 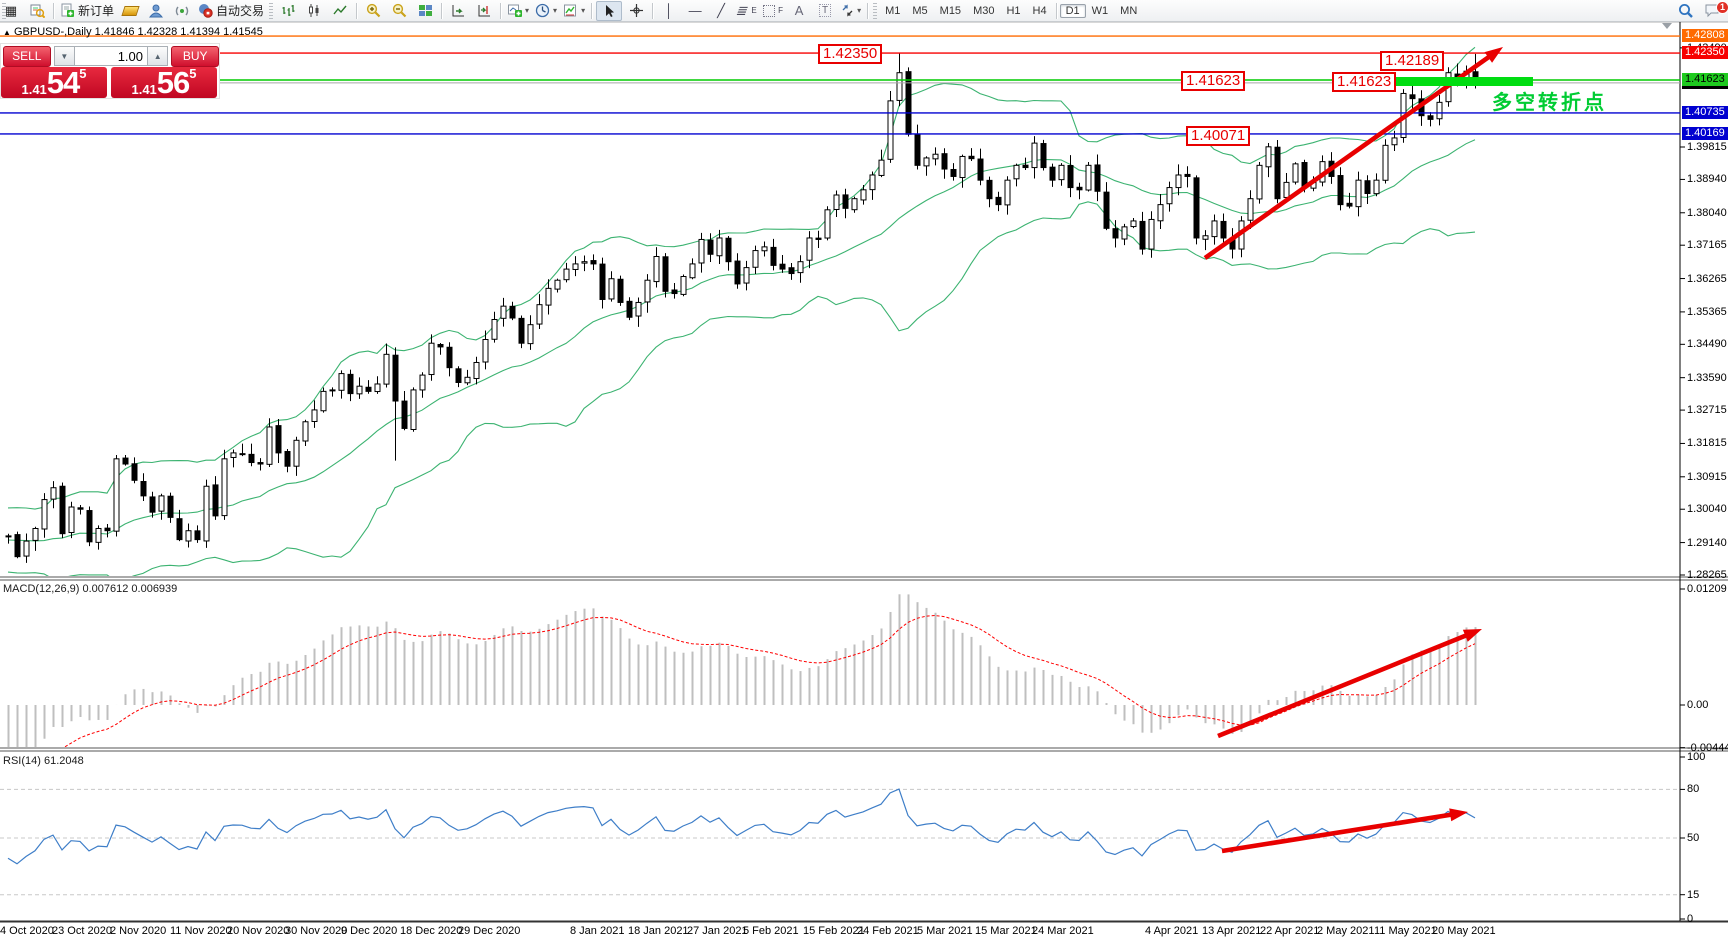 I want to click on price-tick-1.29140: 1.29140, so click(x=1707, y=543).